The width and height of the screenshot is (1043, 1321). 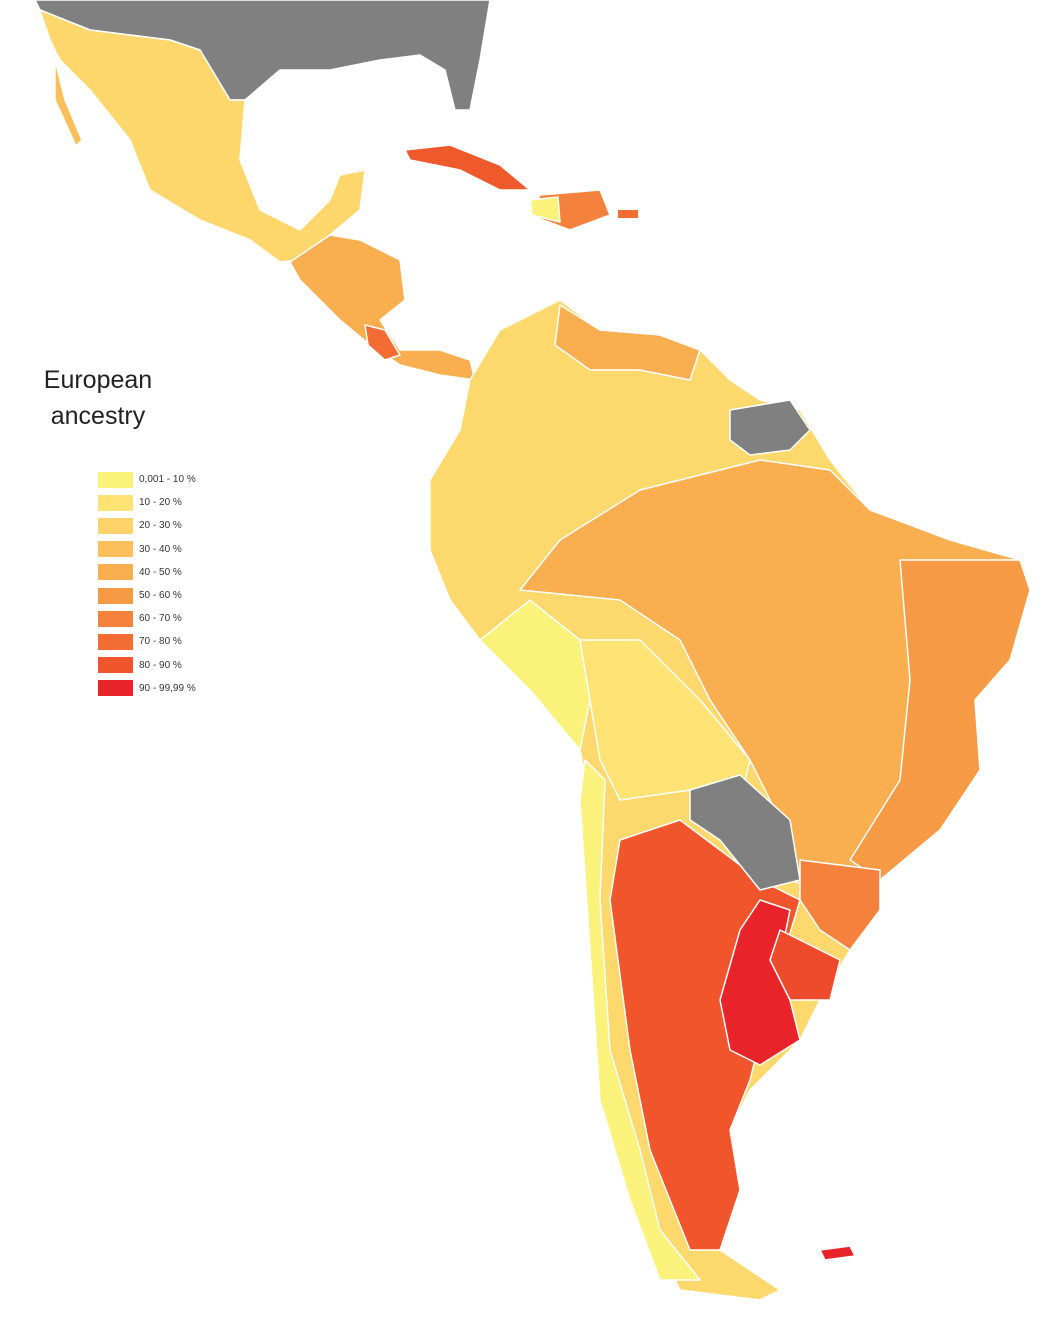 What do you see at coordinates (167, 688) in the screenshot?
I see `legend-label: 90 - 99,99 %` at bounding box center [167, 688].